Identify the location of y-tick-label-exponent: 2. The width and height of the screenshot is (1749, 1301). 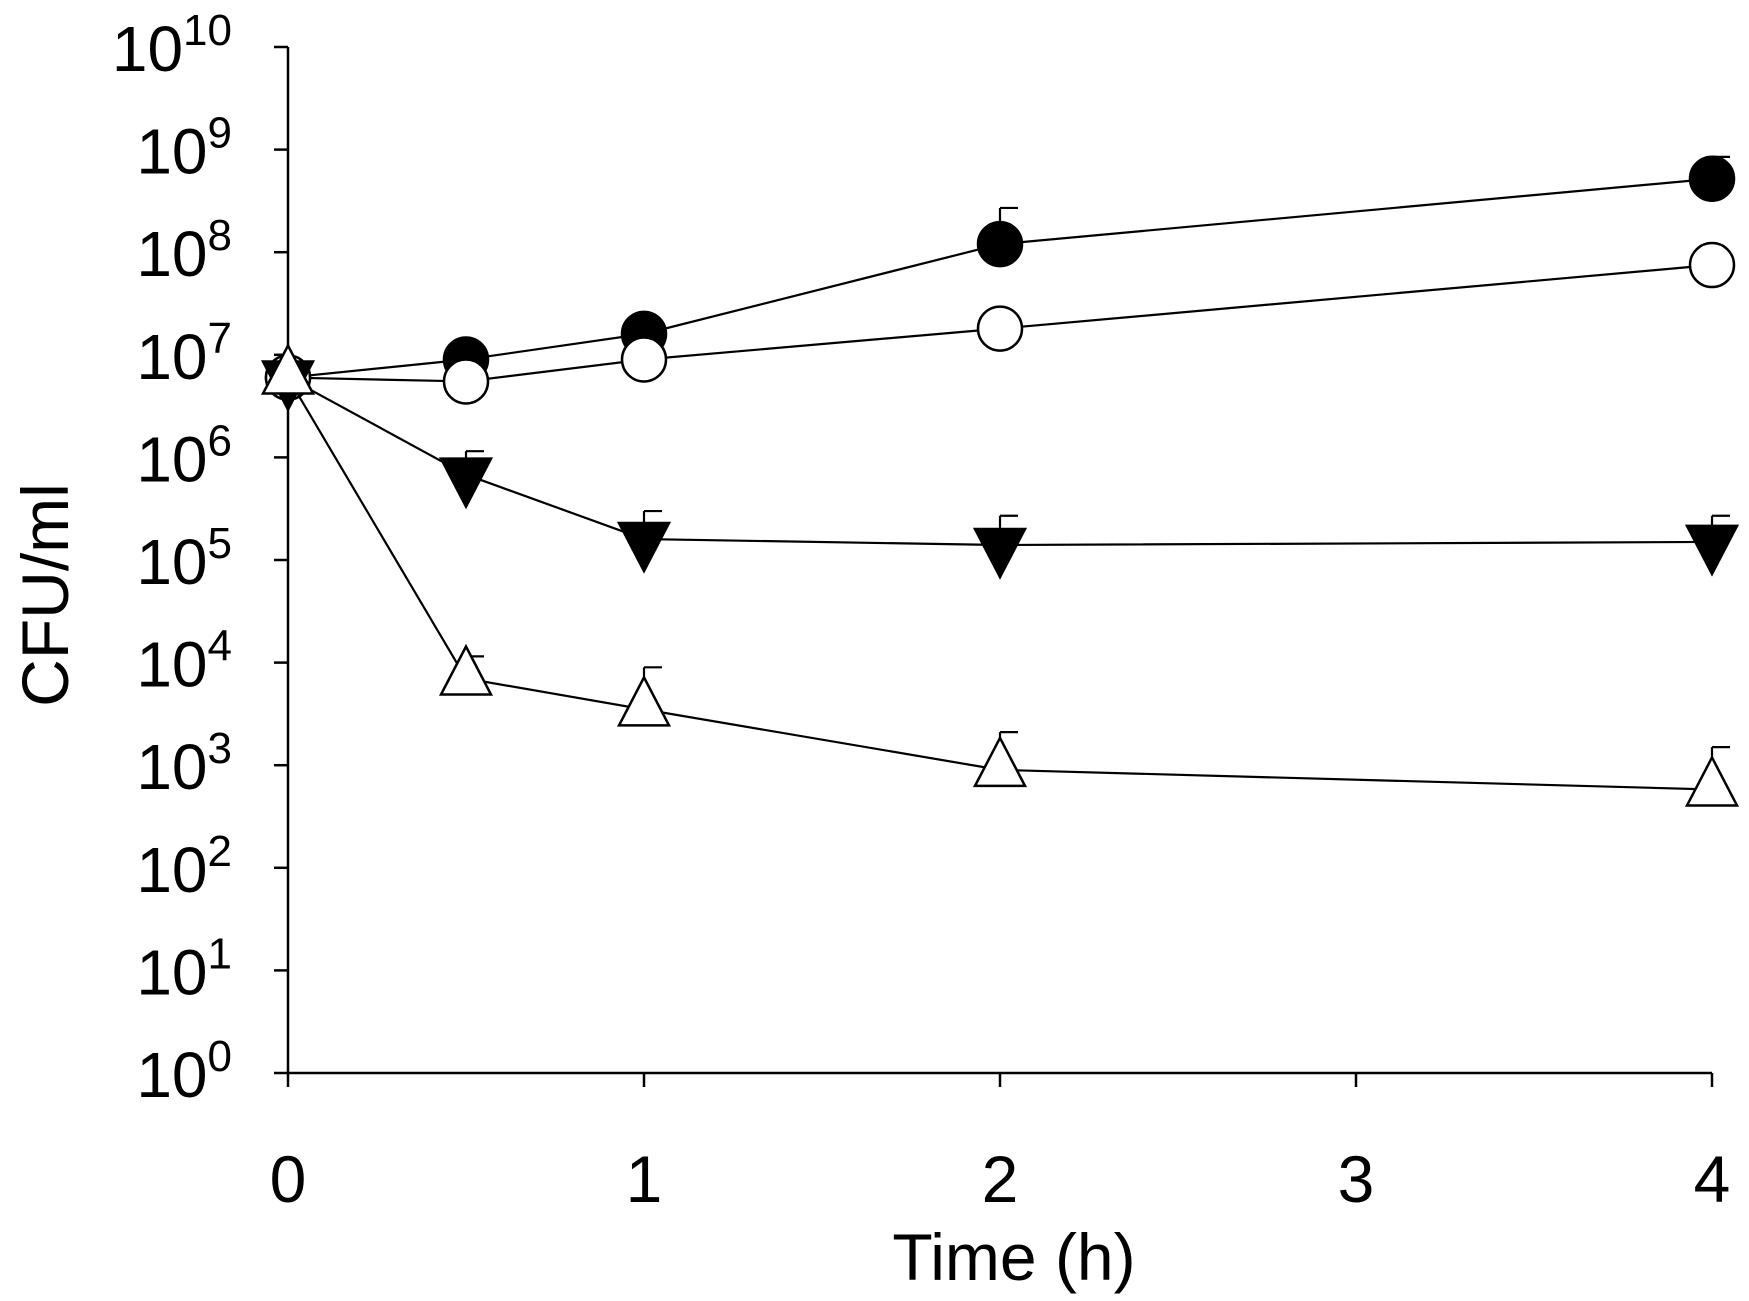
(220, 851).